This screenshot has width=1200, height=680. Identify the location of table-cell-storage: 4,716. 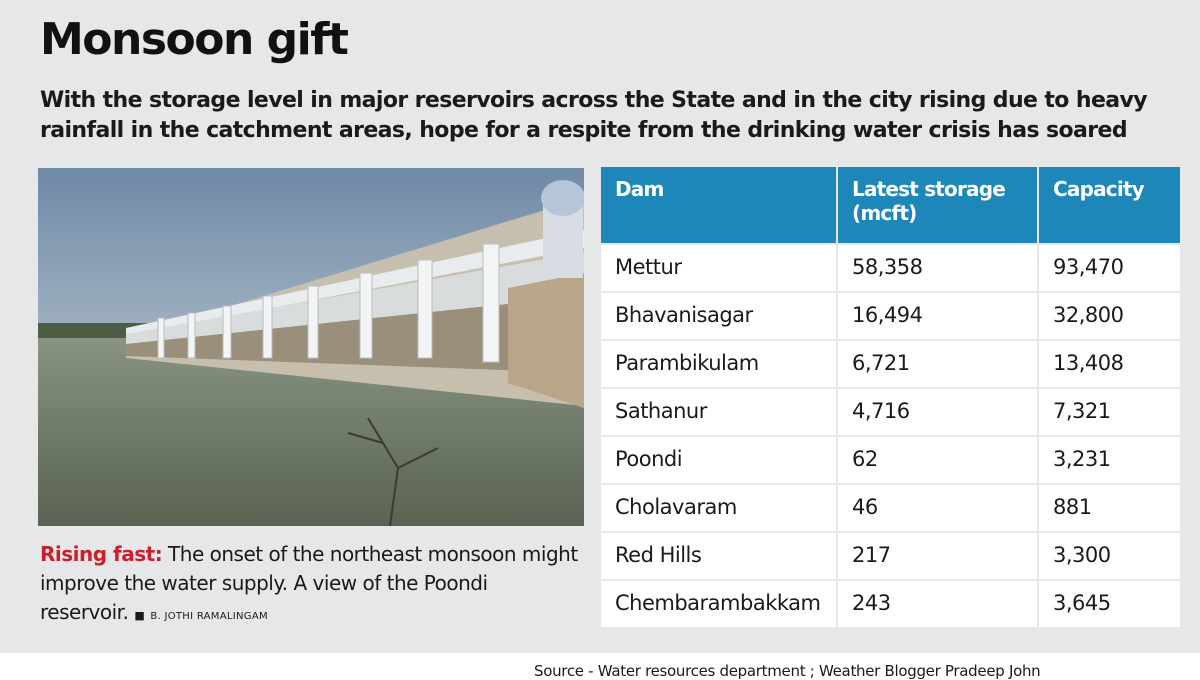
(937, 412).